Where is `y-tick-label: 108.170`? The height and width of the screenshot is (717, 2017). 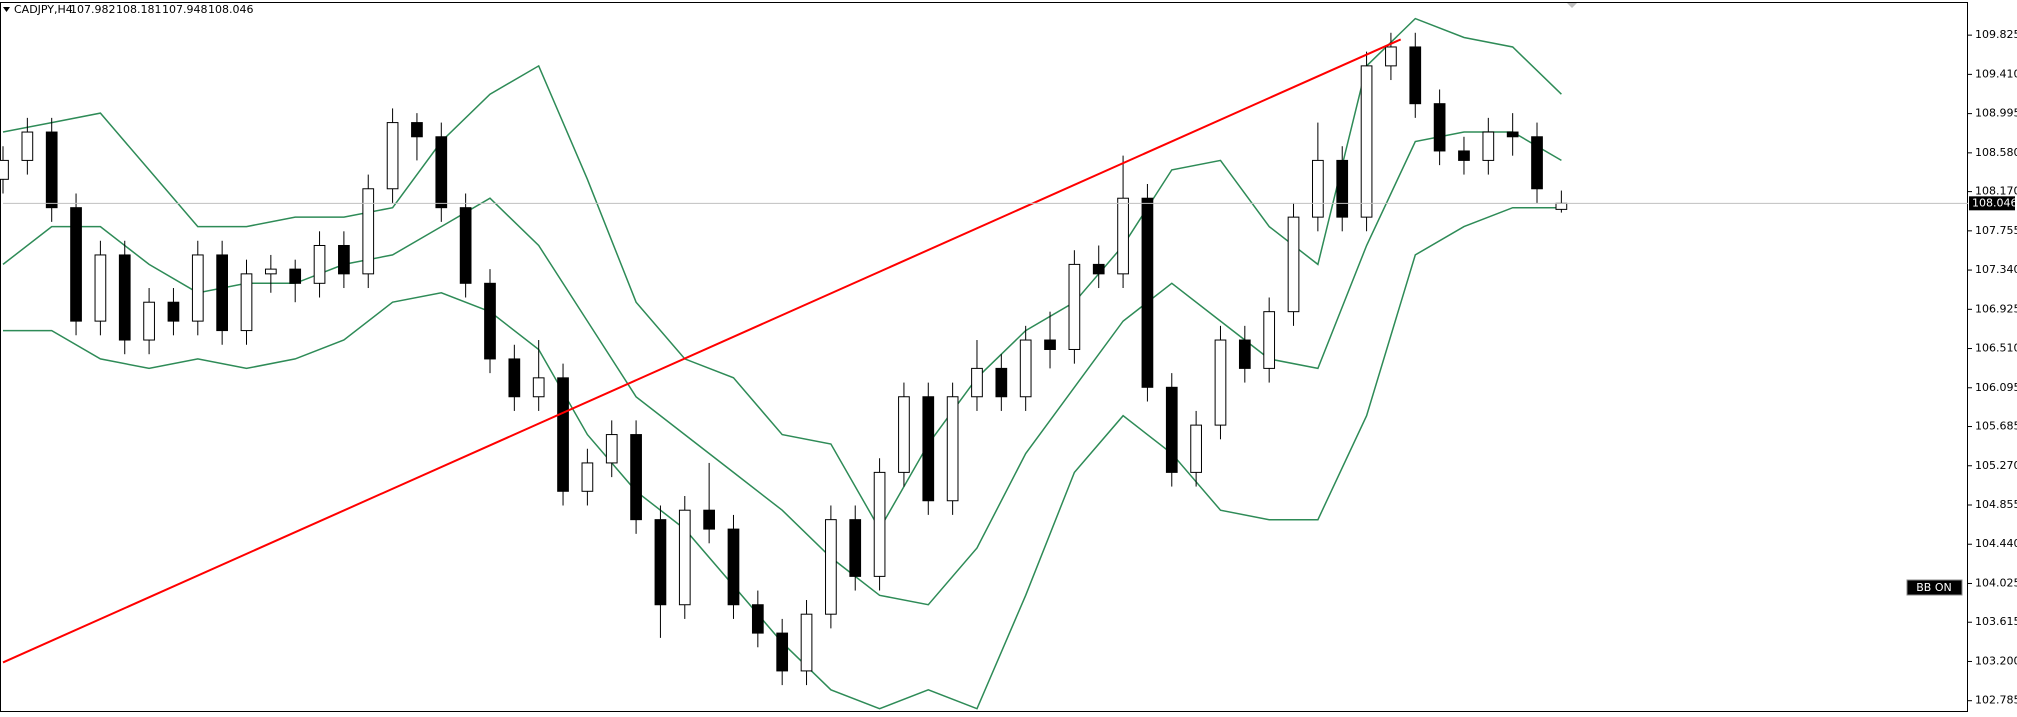
y-tick-label: 108.170 is located at coordinates (1996, 191).